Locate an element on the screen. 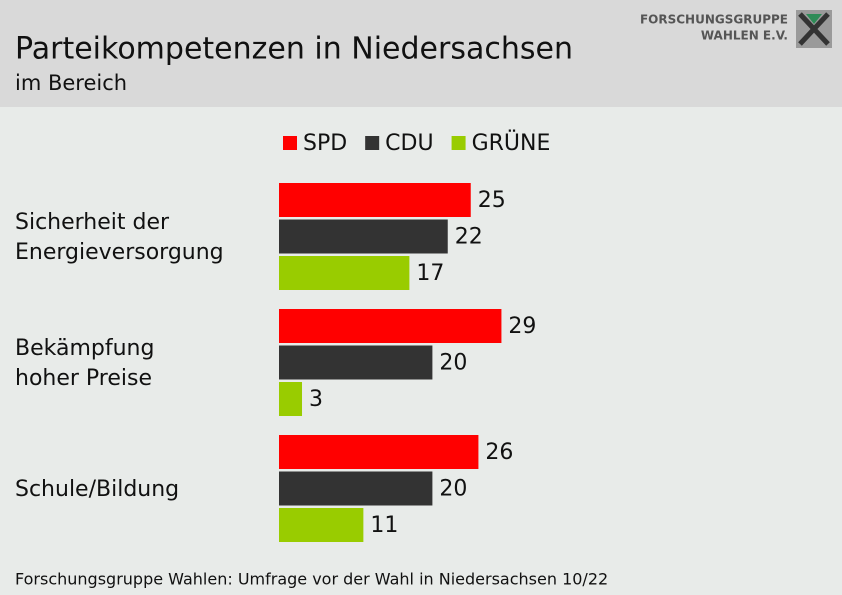 This screenshot has height=595, width=842. logo-text: FORSCHUNGSGRUPPE is located at coordinates (714, 20).